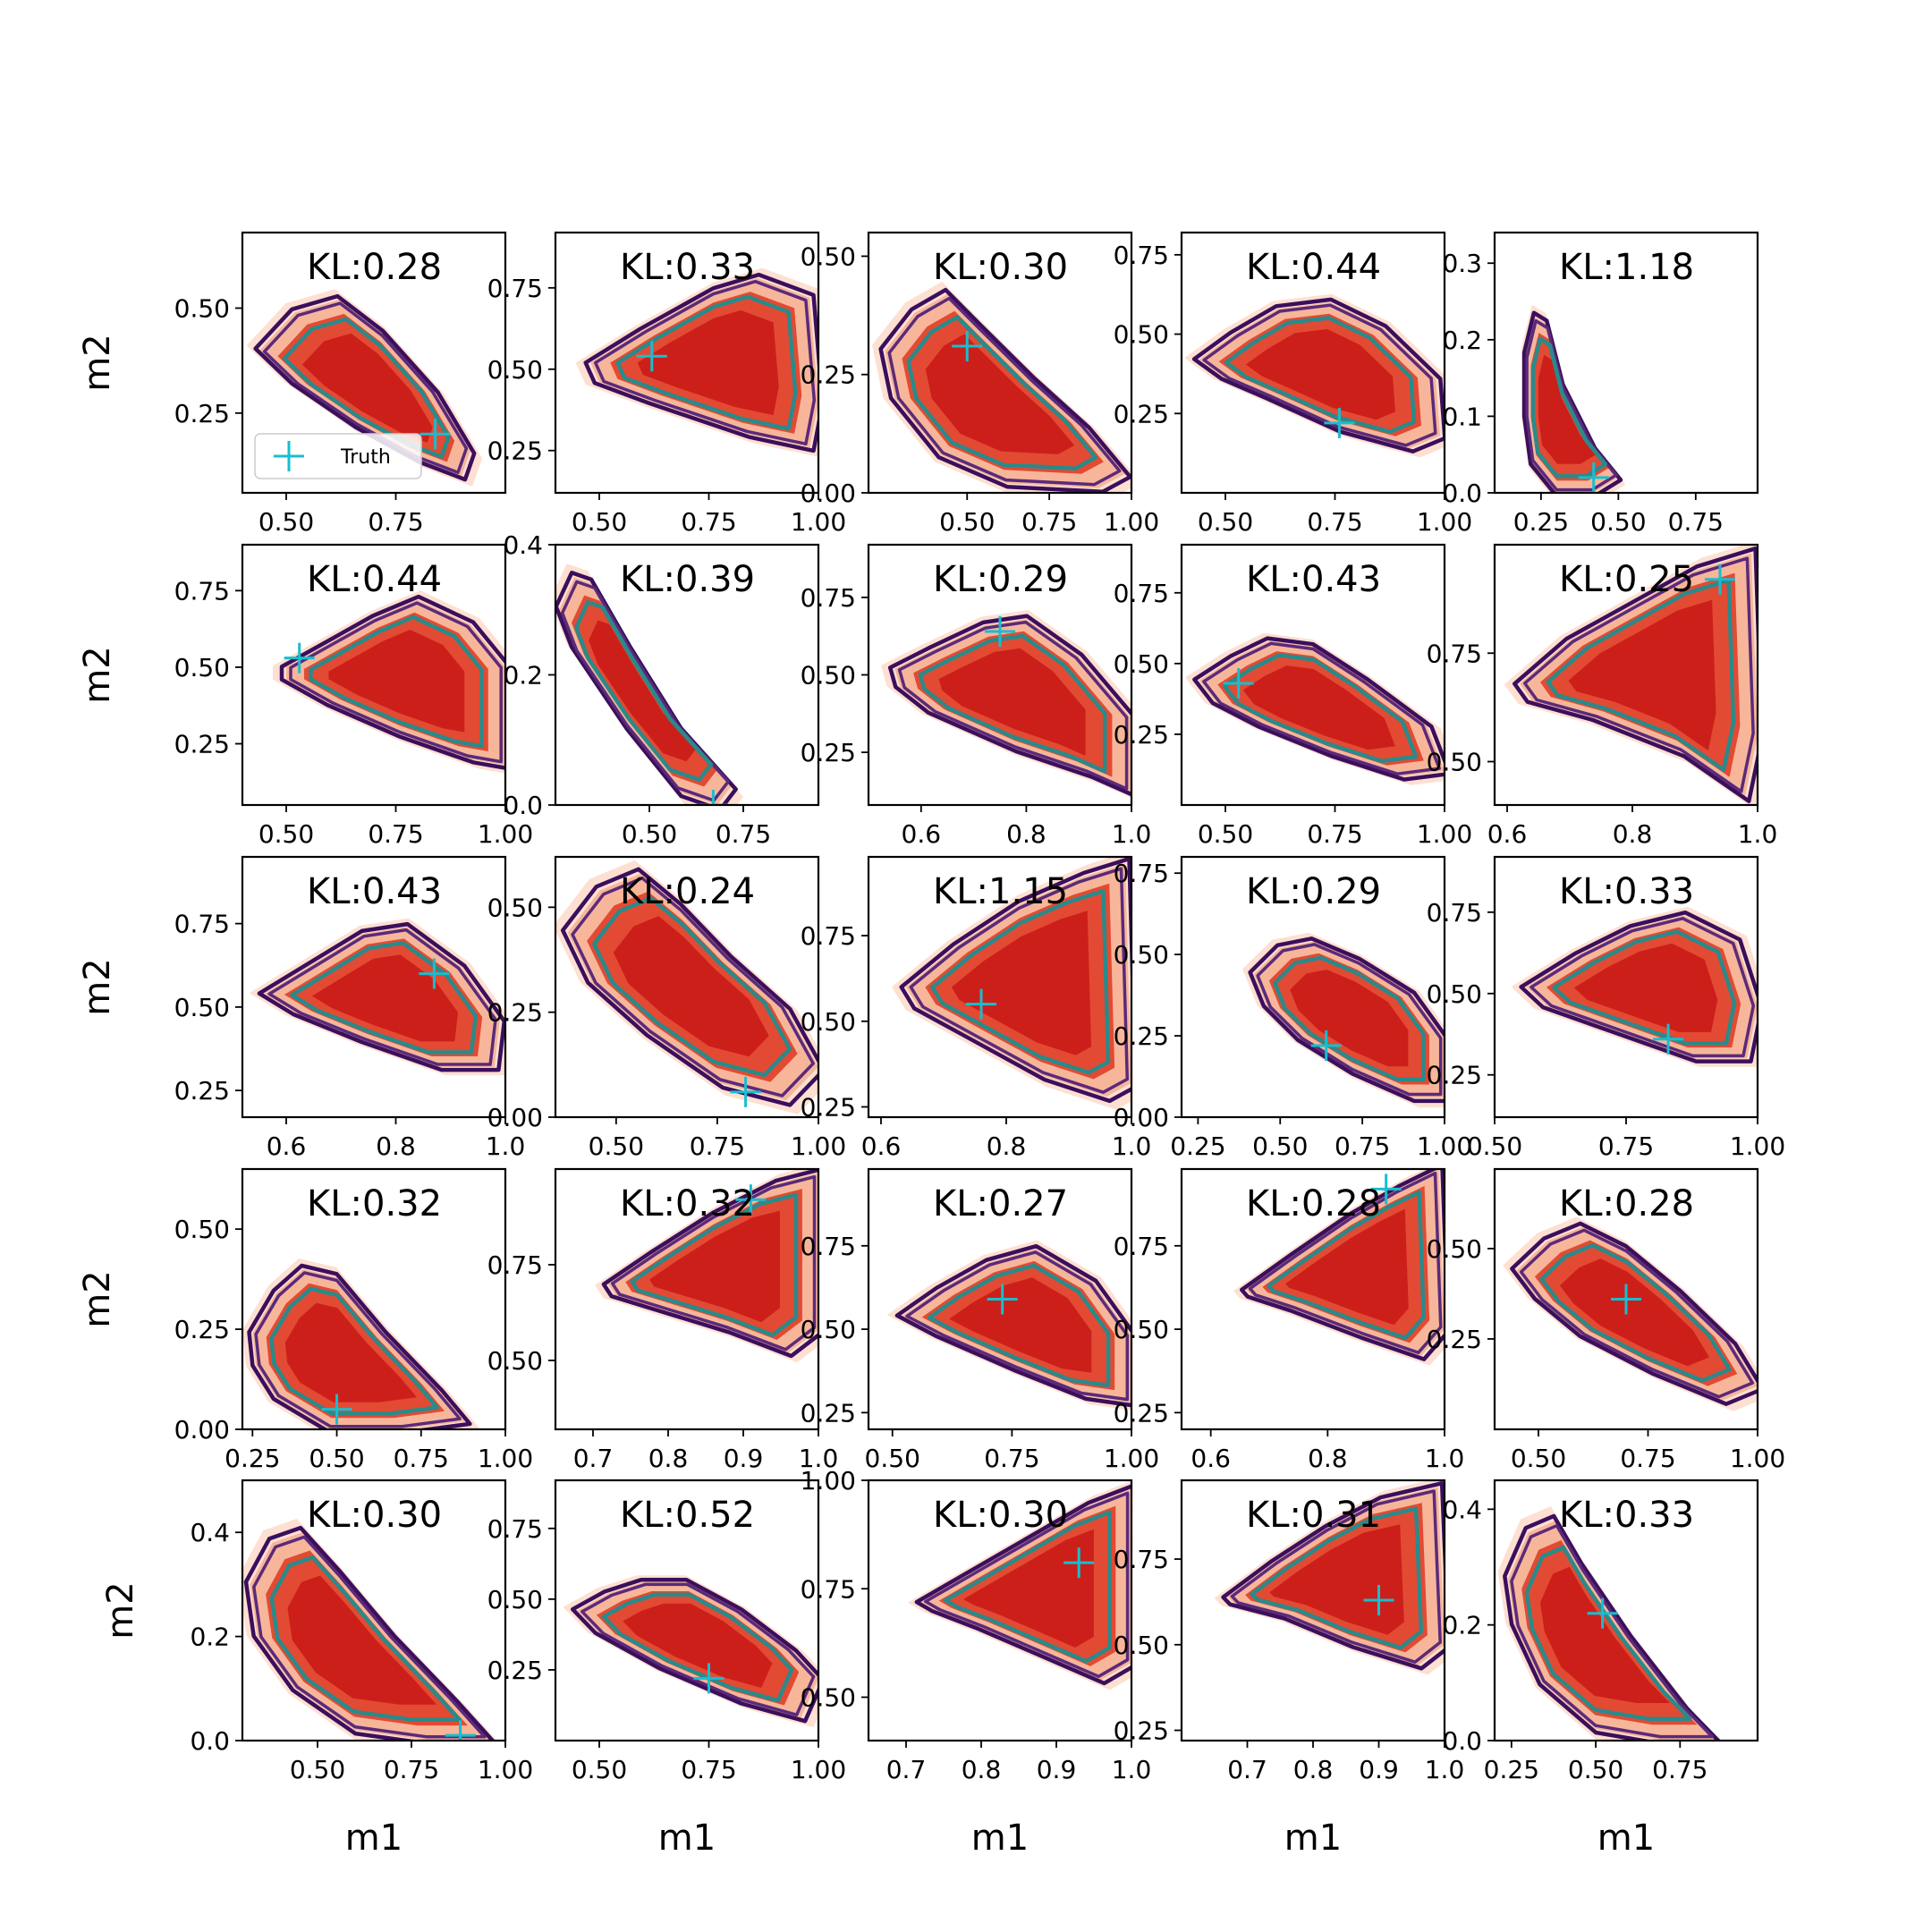 This screenshot has width=1932, height=1932. I want to click on kl-annotation: KL:0.52, so click(687, 1515).